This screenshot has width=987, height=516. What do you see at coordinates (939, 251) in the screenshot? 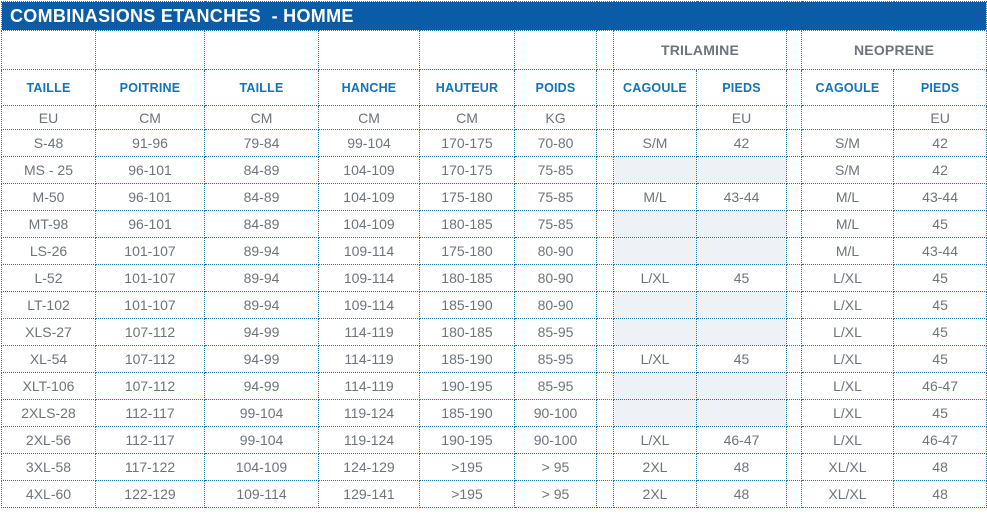
I see `cell-neoprene-pieds: 43-44` at bounding box center [939, 251].